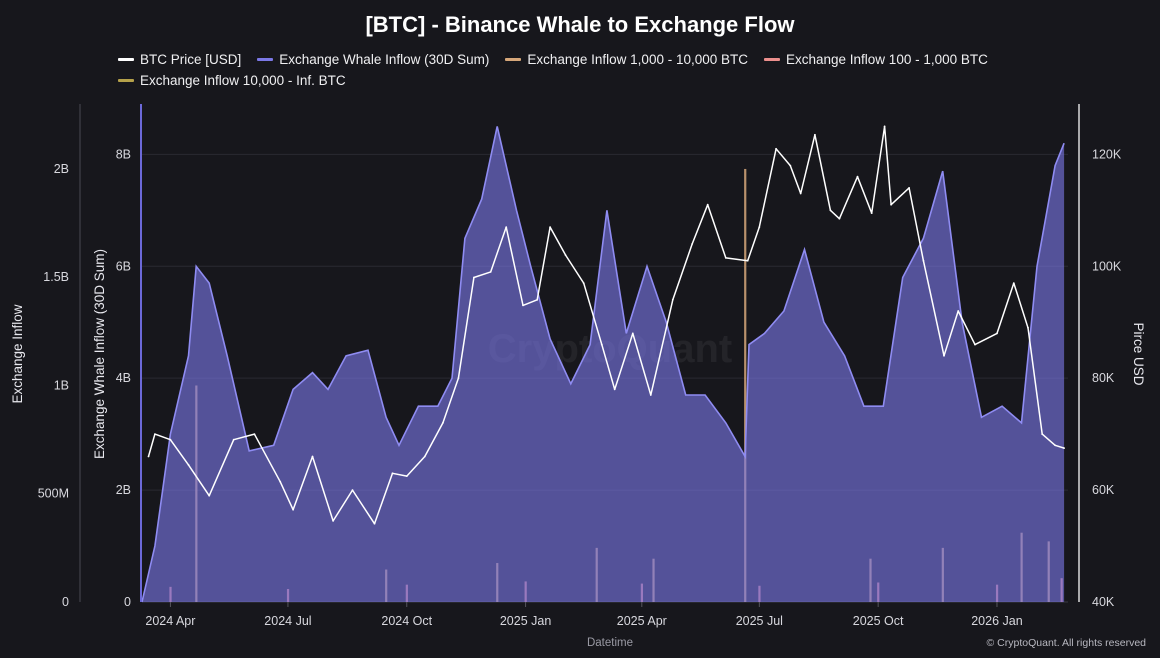 The height and width of the screenshot is (658, 1160). What do you see at coordinates (887, 59) in the screenshot?
I see `legend-label-inflow-100-1000: Exchange Inflow 100 - 1,000 BTC` at bounding box center [887, 59].